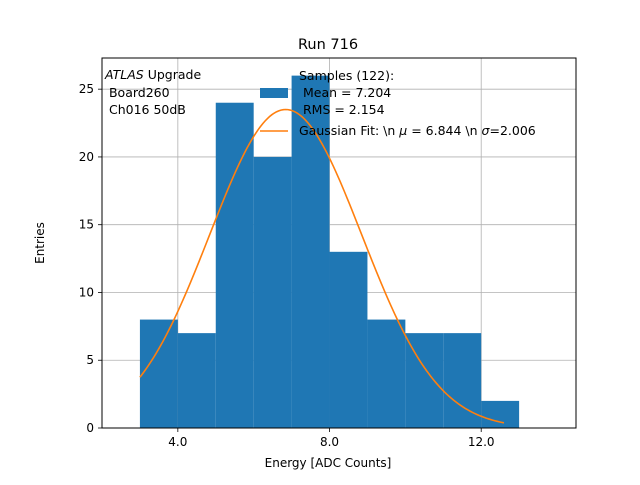 The image size is (640, 485). I want to click on legend-histogram-line-1: Samples (122):, so click(346, 75).